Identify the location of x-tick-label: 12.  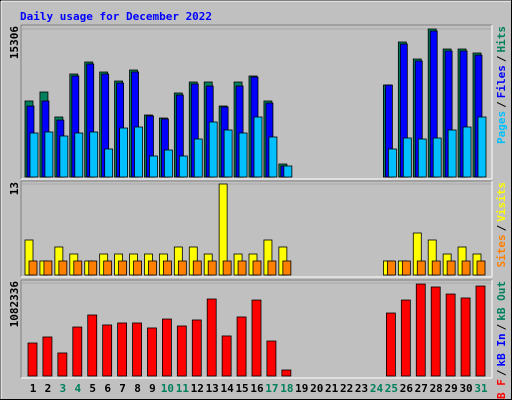
(197, 388).